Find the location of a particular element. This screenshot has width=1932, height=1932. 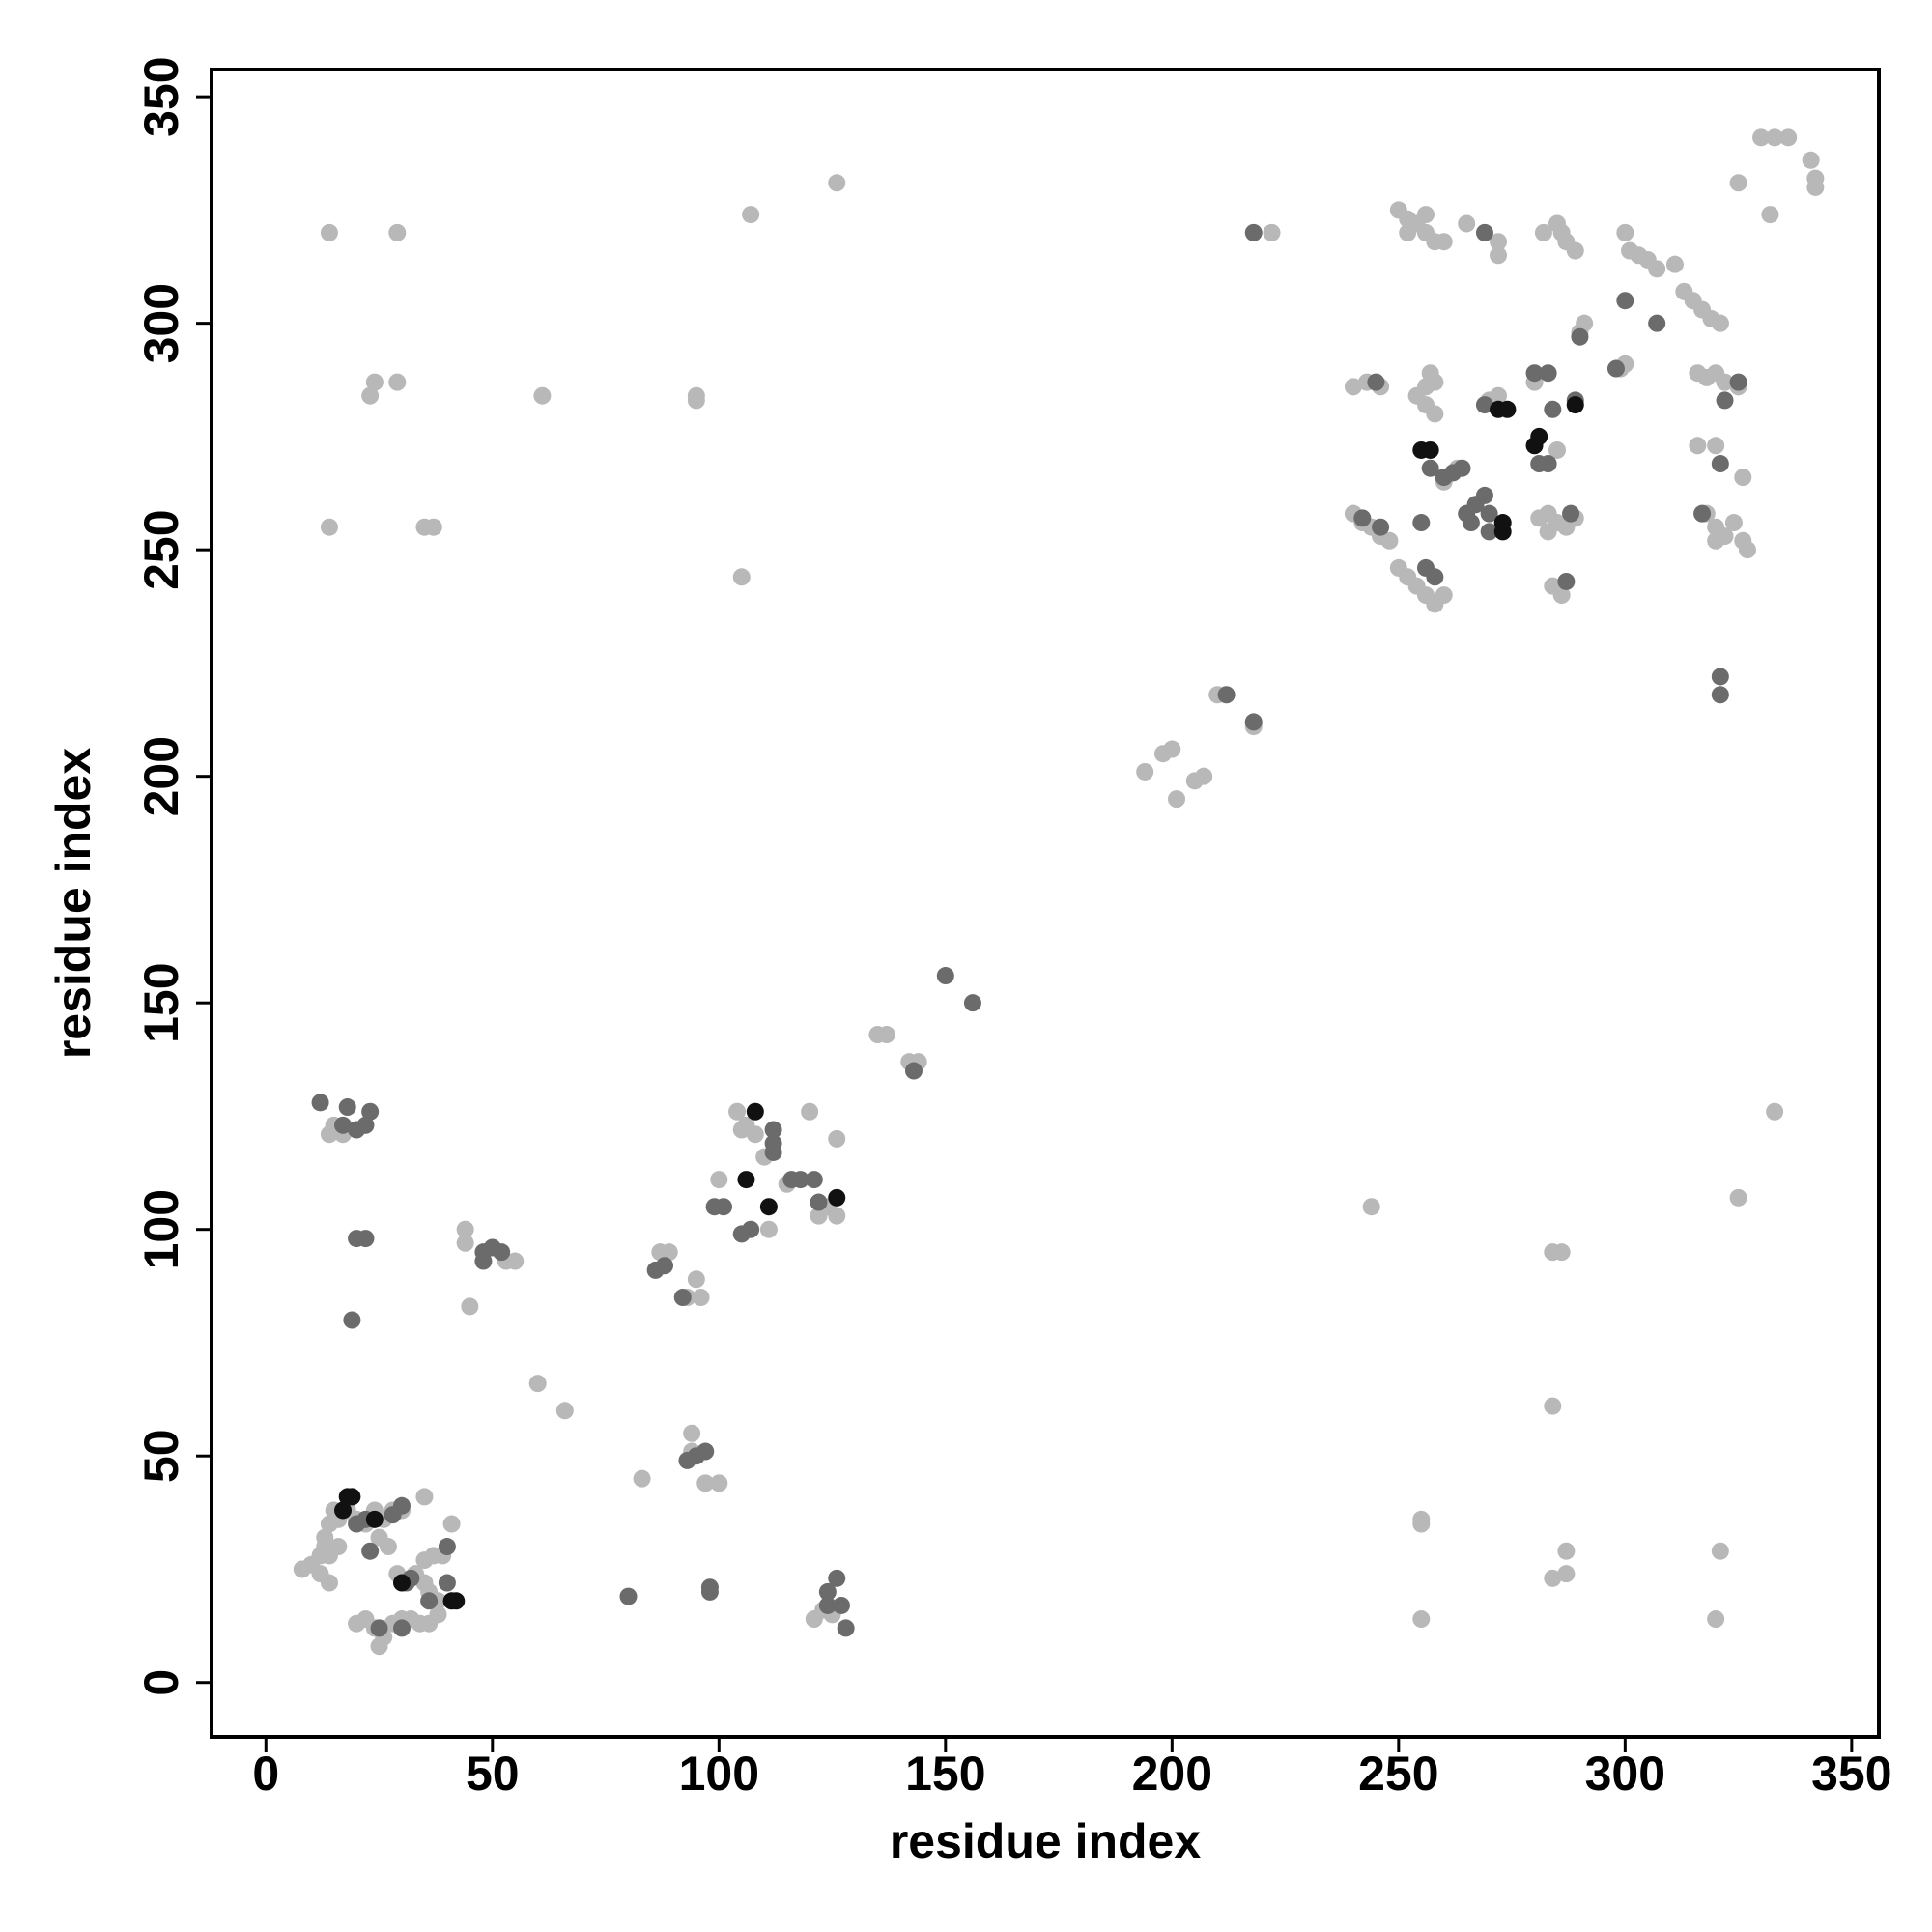

y-tick-label: 150 is located at coordinates (161, 1002).